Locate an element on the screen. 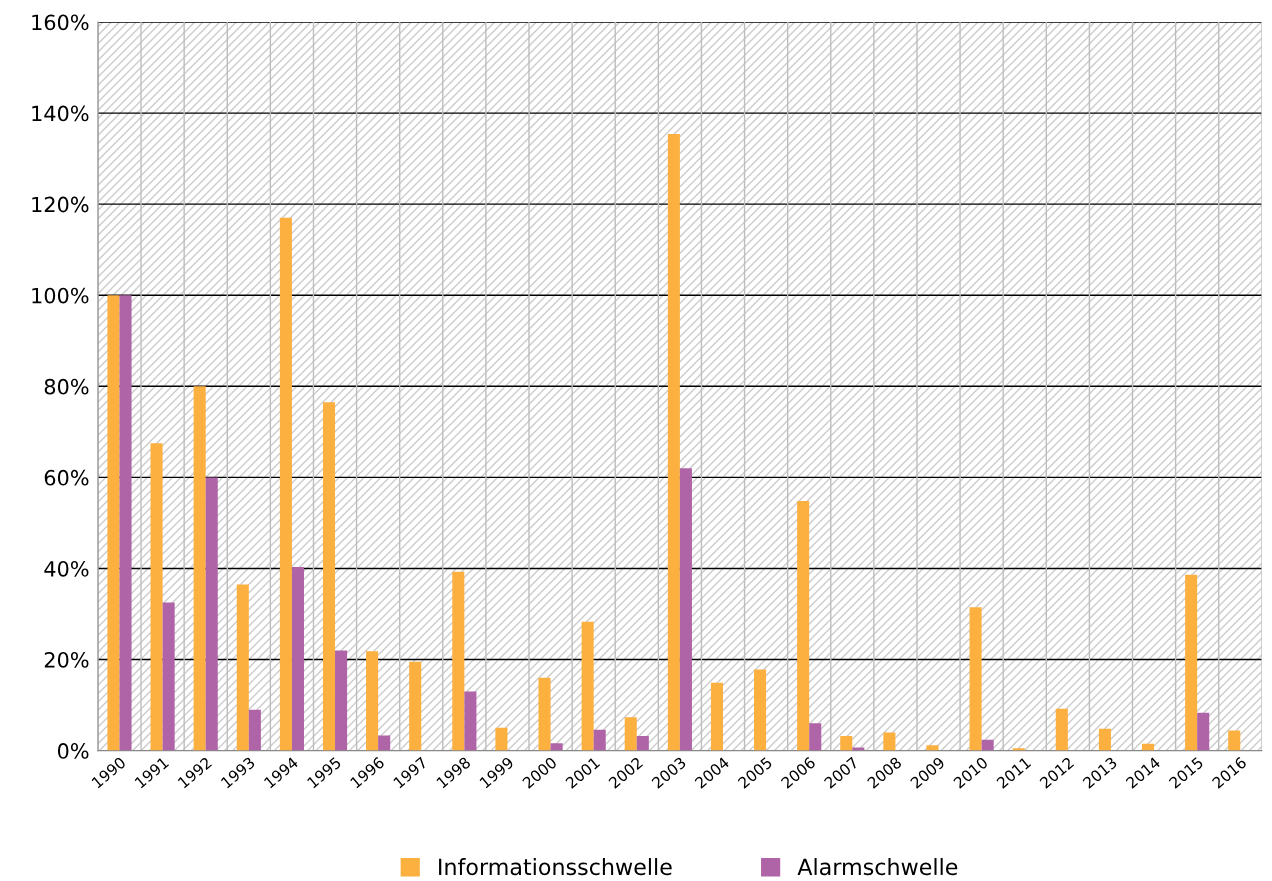  y-tick-label: 160% is located at coordinates (60, 22).